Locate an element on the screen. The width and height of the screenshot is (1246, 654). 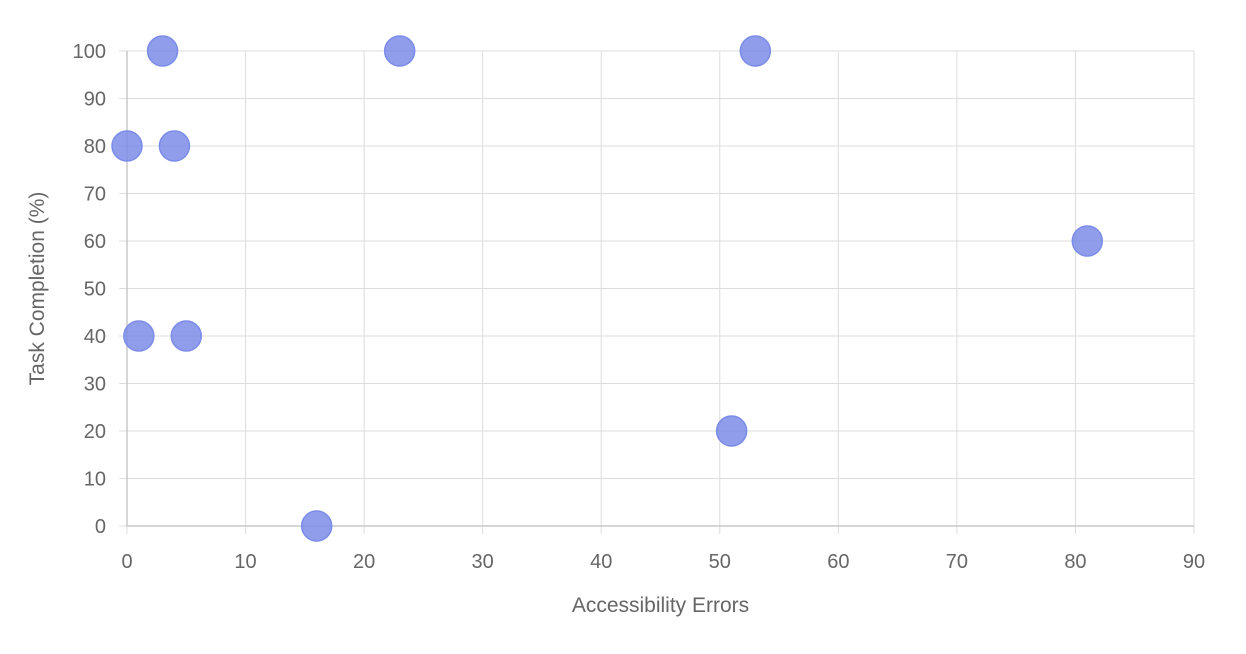
y-tick-label: 10 is located at coordinates (95, 480).